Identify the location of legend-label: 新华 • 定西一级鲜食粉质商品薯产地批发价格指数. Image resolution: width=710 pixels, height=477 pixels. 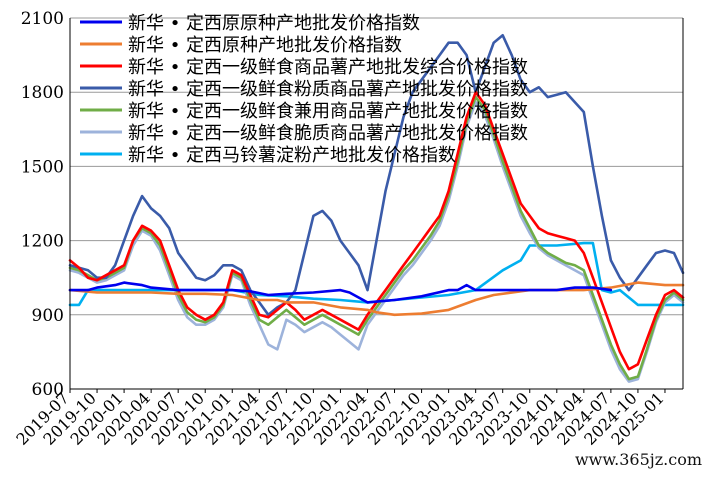
(328, 89).